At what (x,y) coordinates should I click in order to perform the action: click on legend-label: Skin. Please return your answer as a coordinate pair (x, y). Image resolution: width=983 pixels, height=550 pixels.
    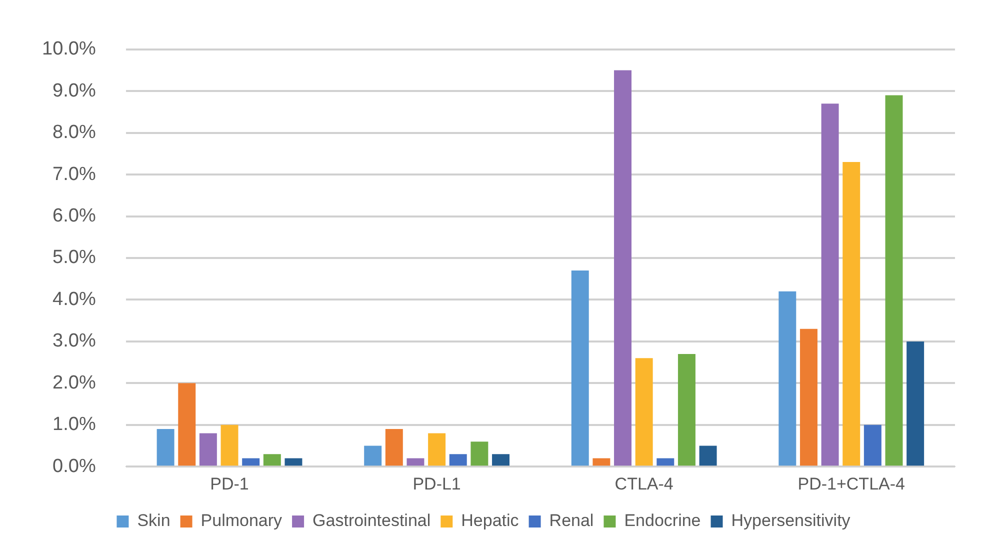
    Looking at the image, I should click on (153, 520).